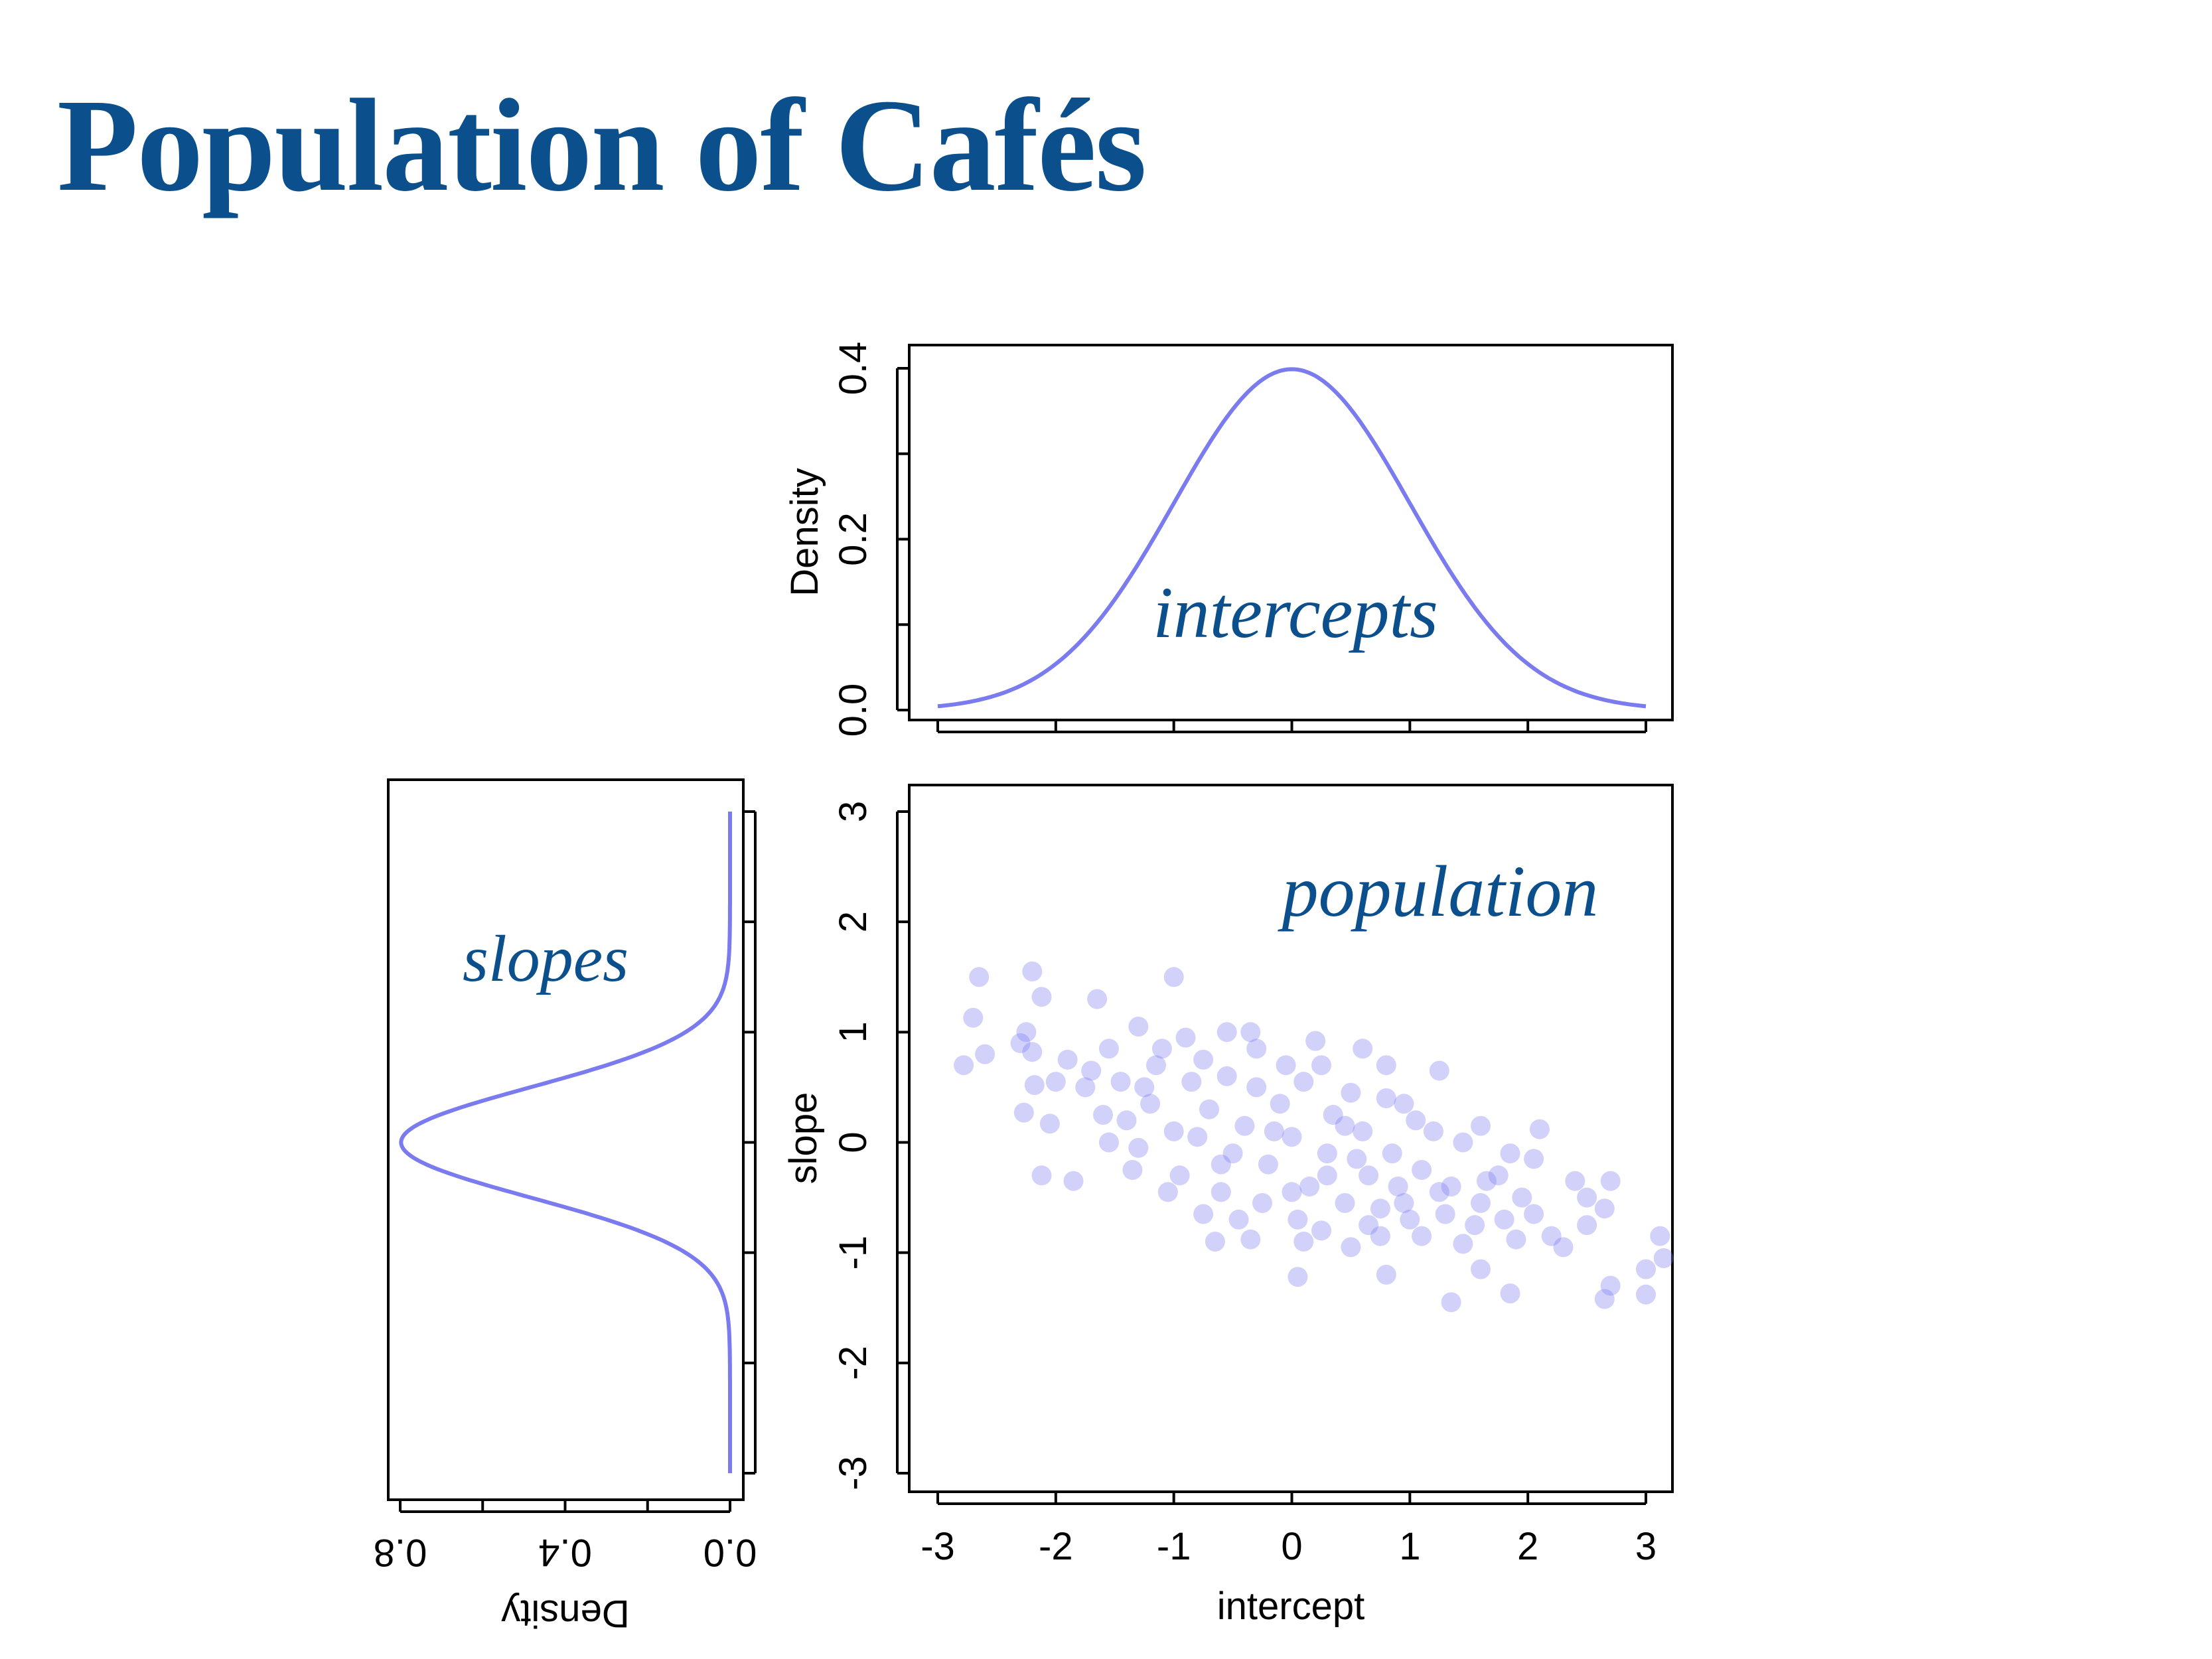 The width and height of the screenshot is (2212, 1659). I want to click on slopes-density-panel: 0.0 0.4 0.8 slopes Density, so click(565, 1206).